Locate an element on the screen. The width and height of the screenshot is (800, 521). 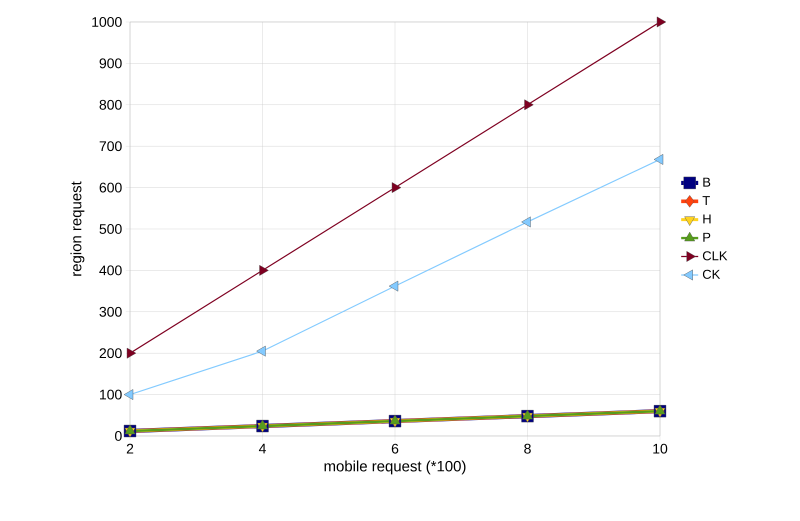
y-tick-label: 900 is located at coordinates (111, 63).